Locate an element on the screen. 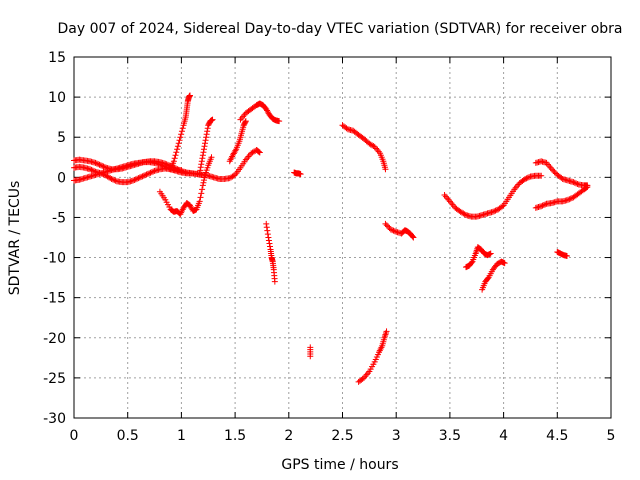 The width and height of the screenshot is (640, 480). x-tick-label: 5 is located at coordinates (611, 436).